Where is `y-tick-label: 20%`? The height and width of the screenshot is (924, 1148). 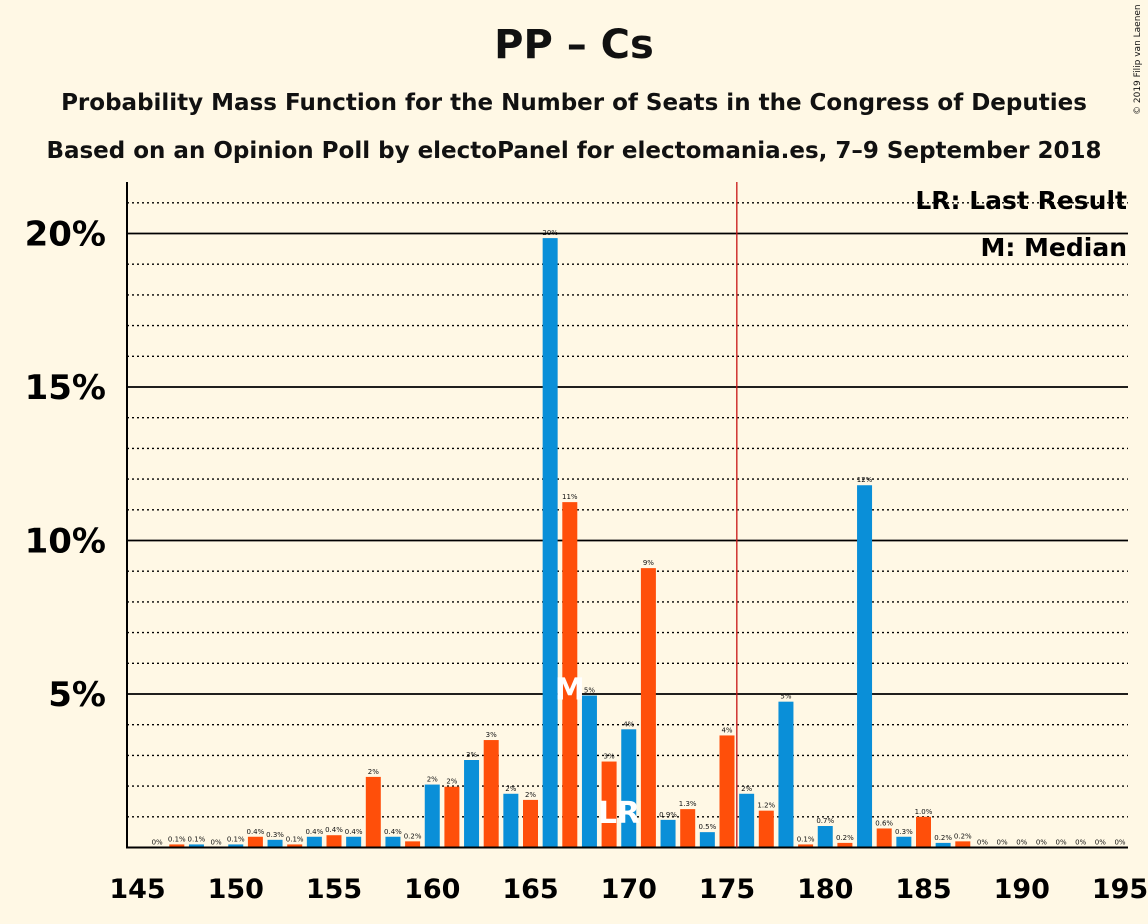
y-tick-label: 20% is located at coordinates (65, 235).